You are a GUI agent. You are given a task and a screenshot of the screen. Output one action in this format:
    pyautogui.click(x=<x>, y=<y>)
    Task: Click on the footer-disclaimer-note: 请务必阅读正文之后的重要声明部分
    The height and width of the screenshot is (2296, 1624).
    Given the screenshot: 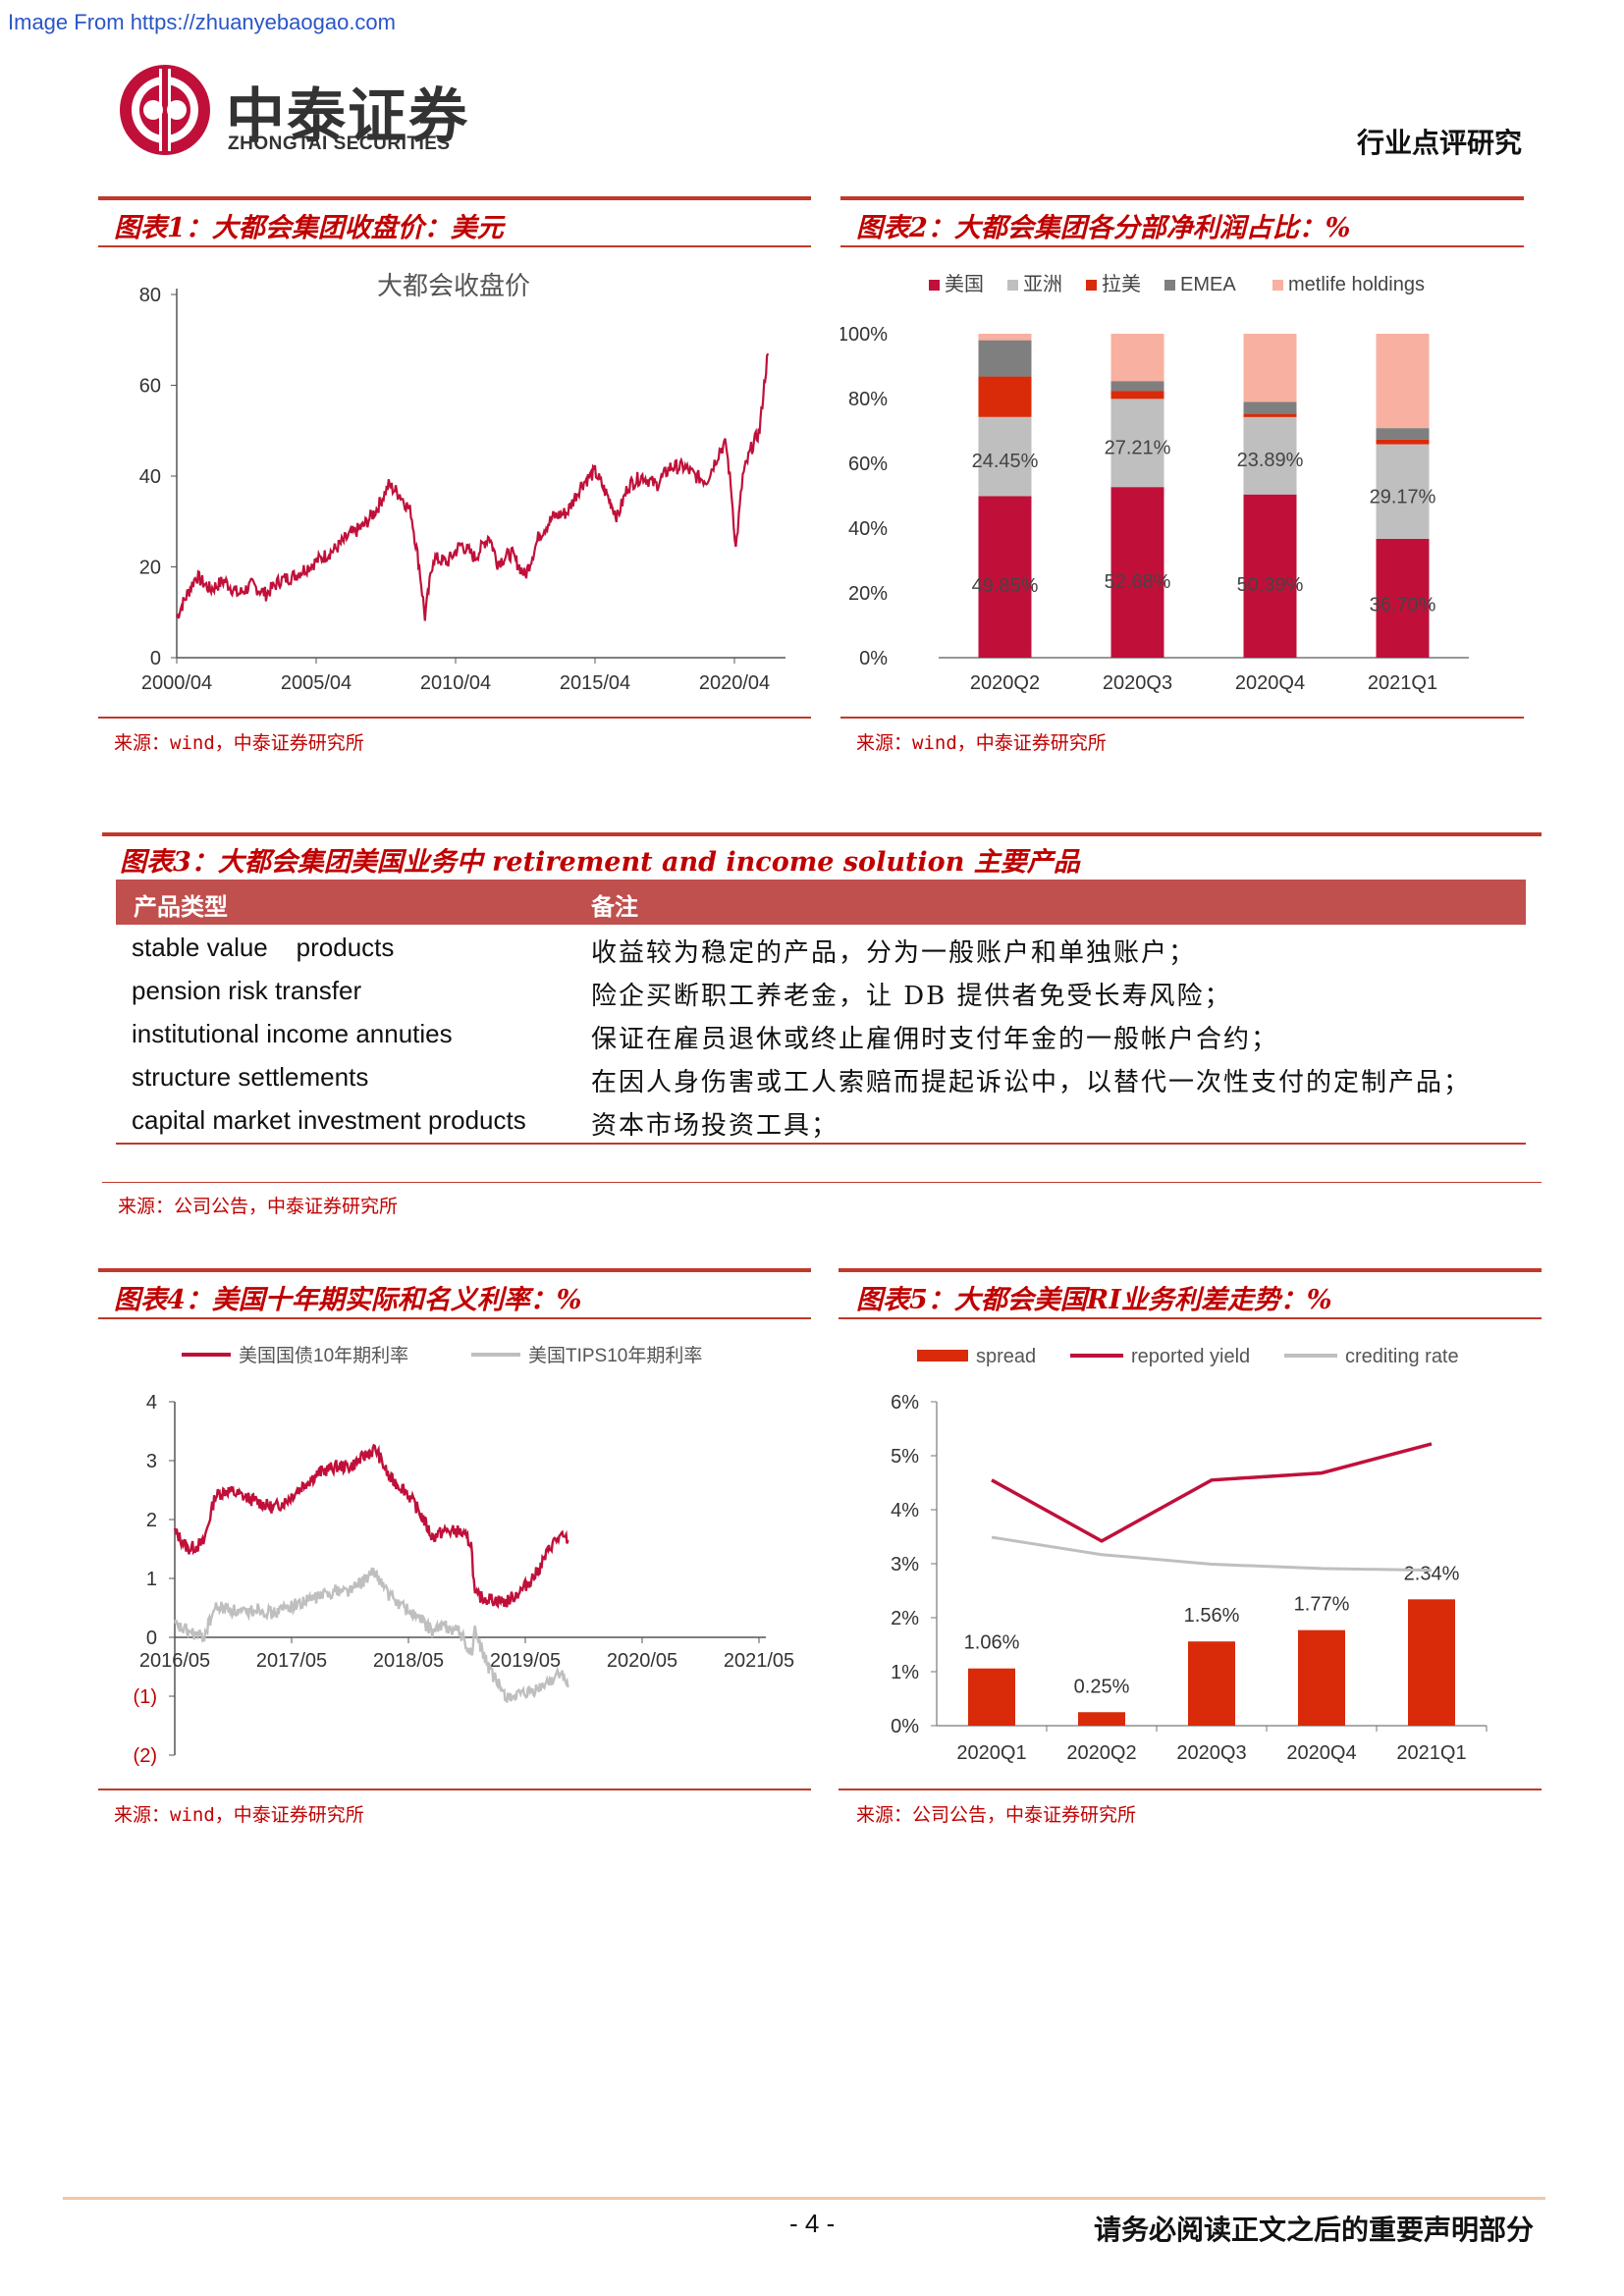 What is the action you would take?
    pyautogui.click(x=1313, y=2230)
    